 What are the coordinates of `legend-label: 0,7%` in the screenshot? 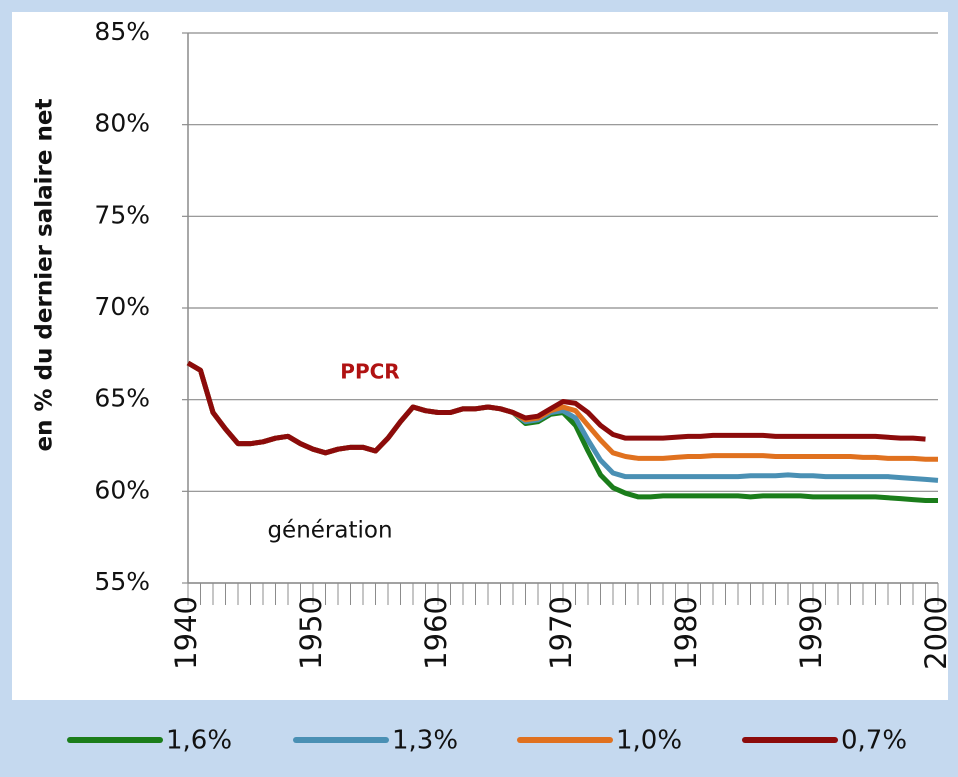 It's located at (874, 741).